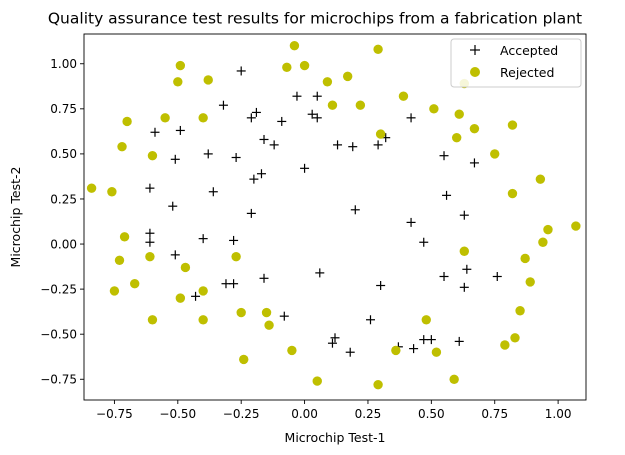 The image size is (625, 455). I want to click on y-tick-label: 0.50, so click(63, 154).